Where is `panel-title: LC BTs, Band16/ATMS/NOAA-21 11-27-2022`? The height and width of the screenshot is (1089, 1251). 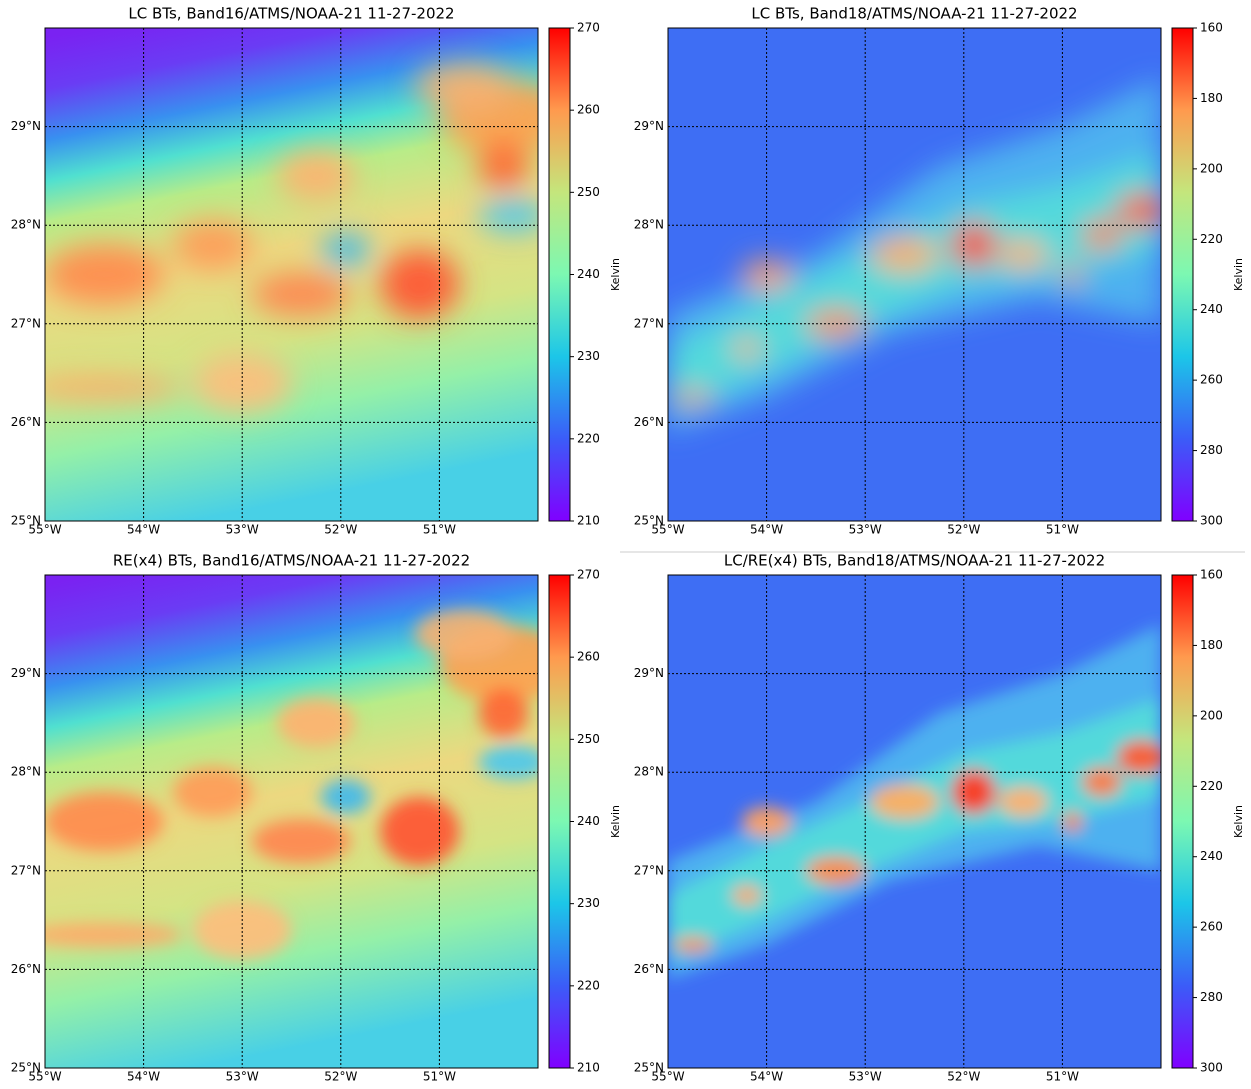
panel-title: LC BTs, Band16/ATMS/NOAA-21 11-27-2022 is located at coordinates (291, 14).